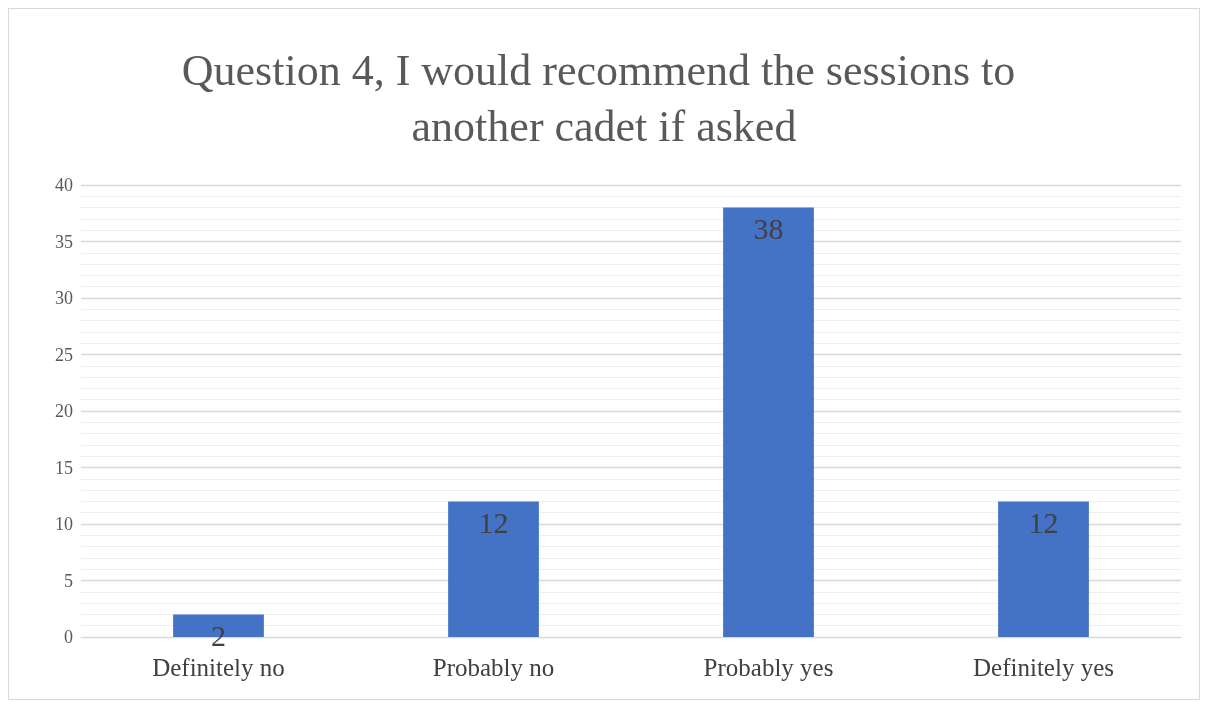 The width and height of the screenshot is (1208, 711). What do you see at coordinates (64, 411) in the screenshot?
I see `y-tick-label: 20` at bounding box center [64, 411].